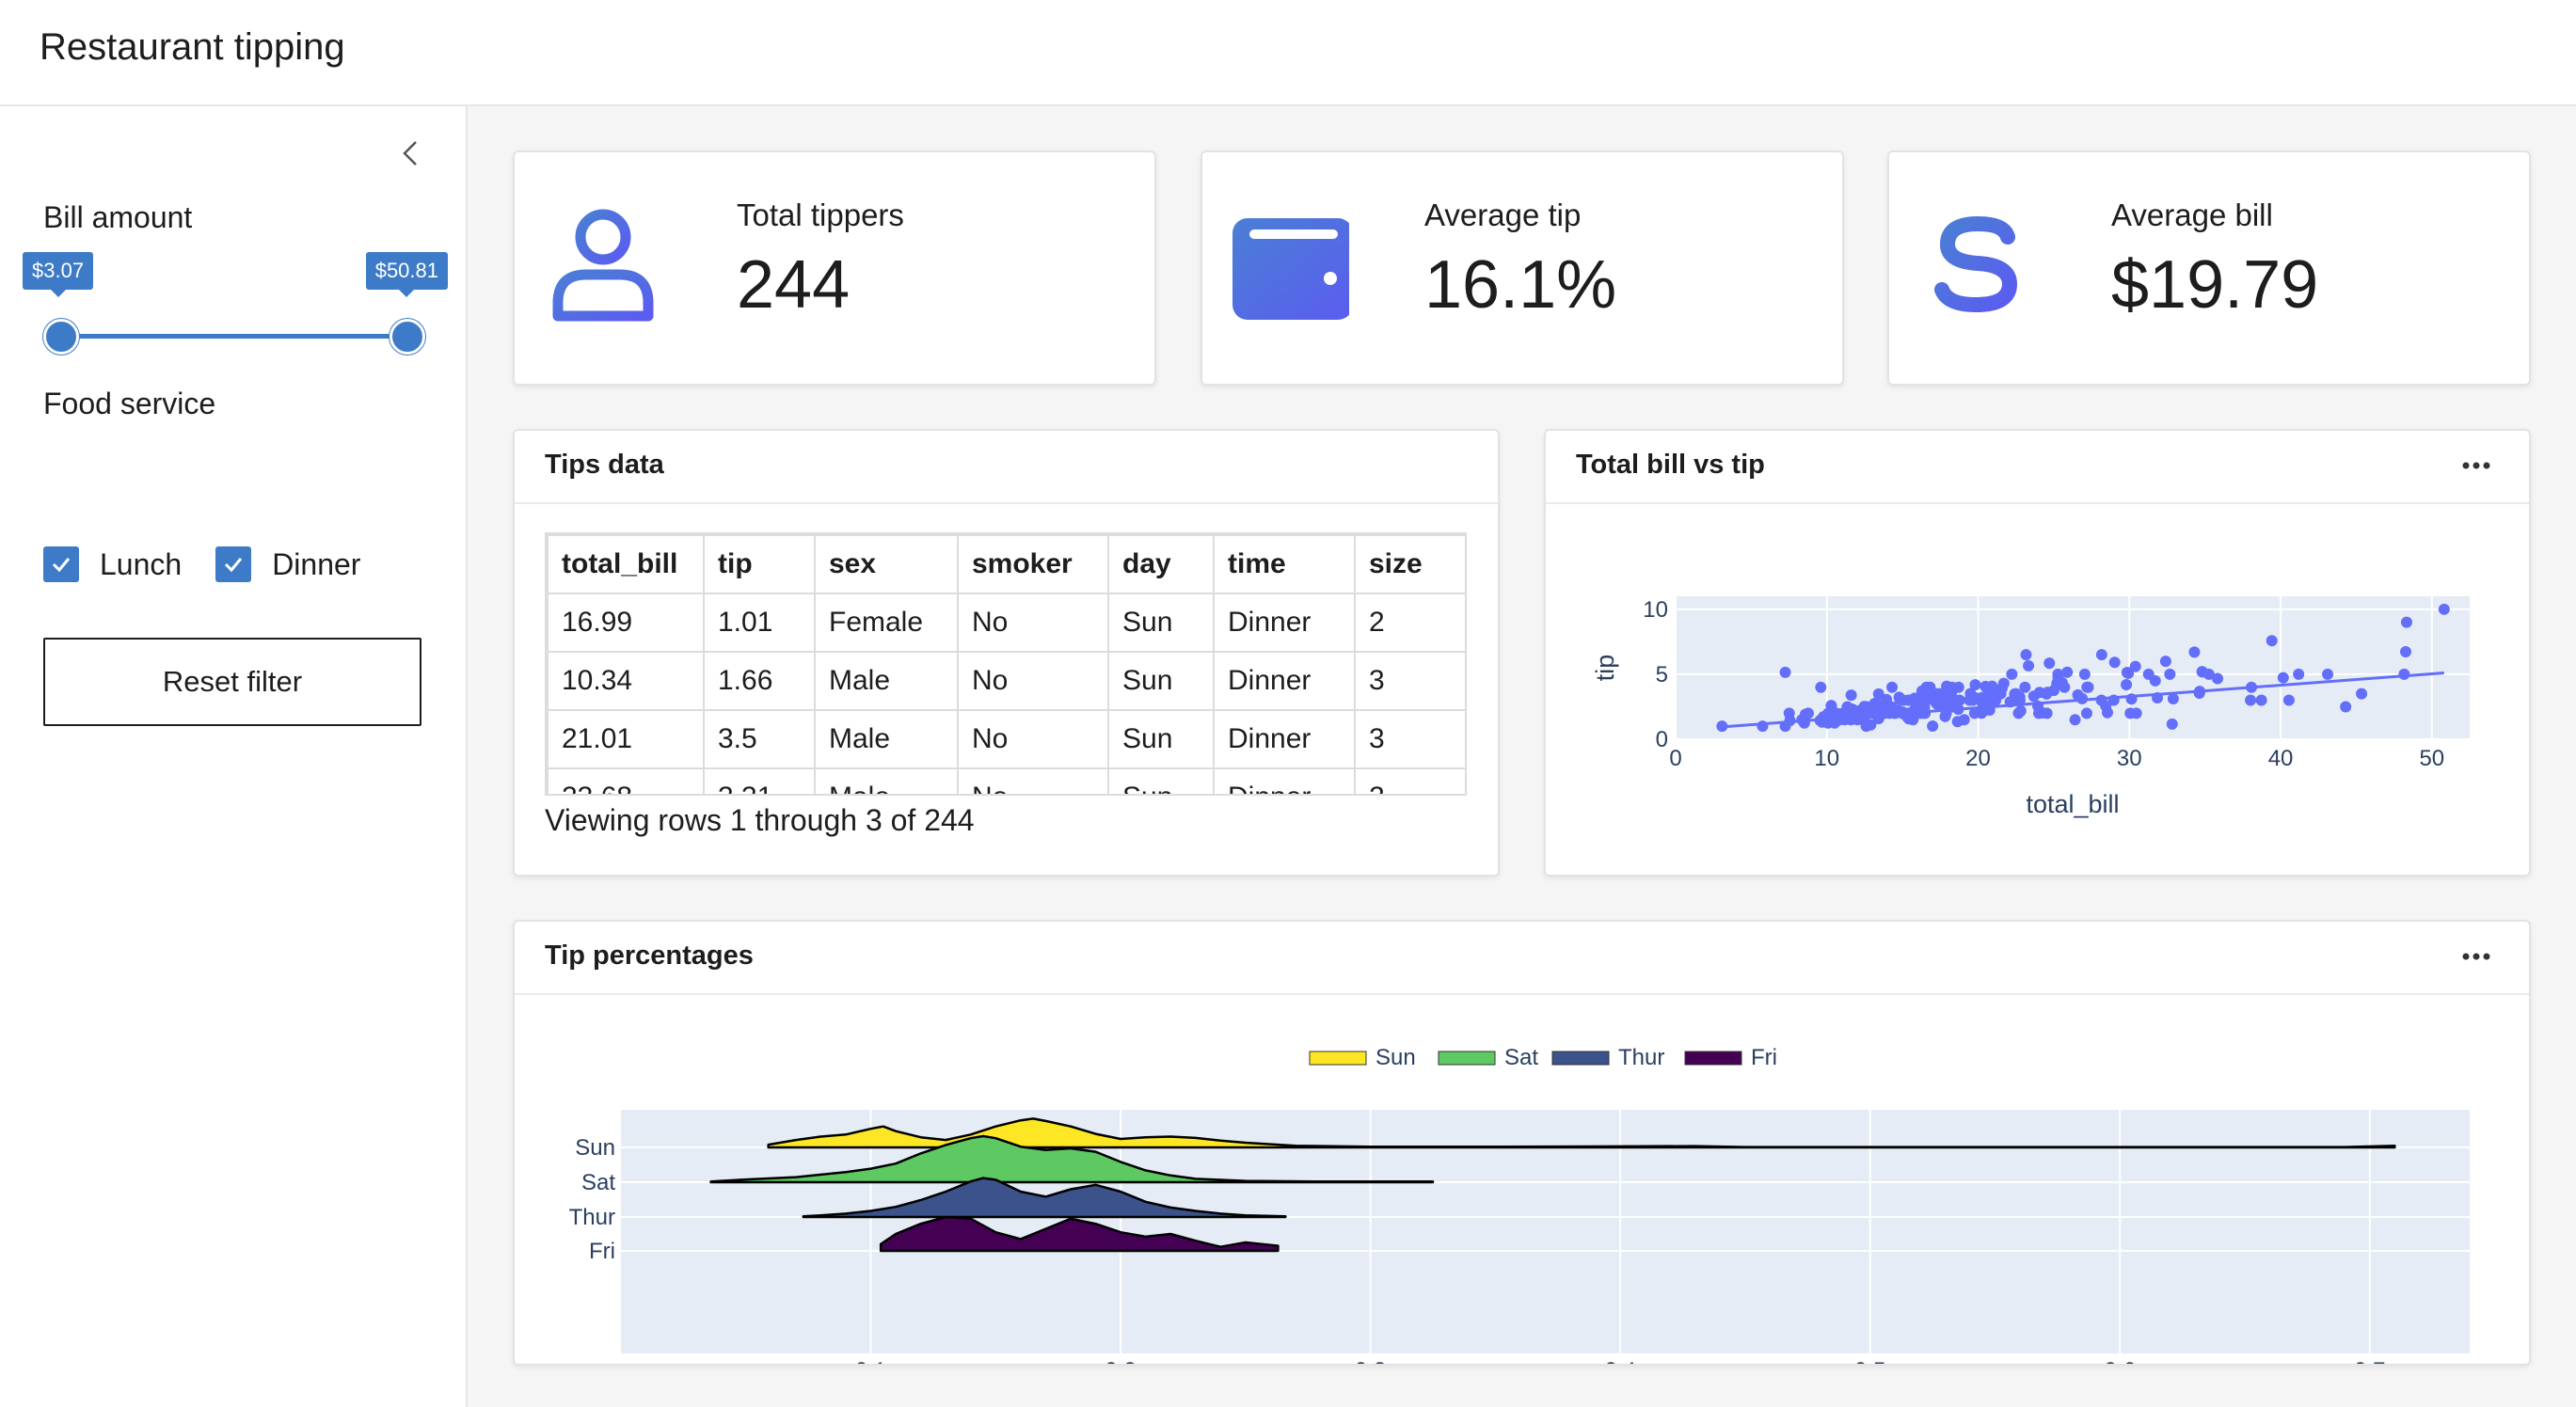 The width and height of the screenshot is (2576, 1407). What do you see at coordinates (316, 564) in the screenshot?
I see `dinner-label: Dinner` at bounding box center [316, 564].